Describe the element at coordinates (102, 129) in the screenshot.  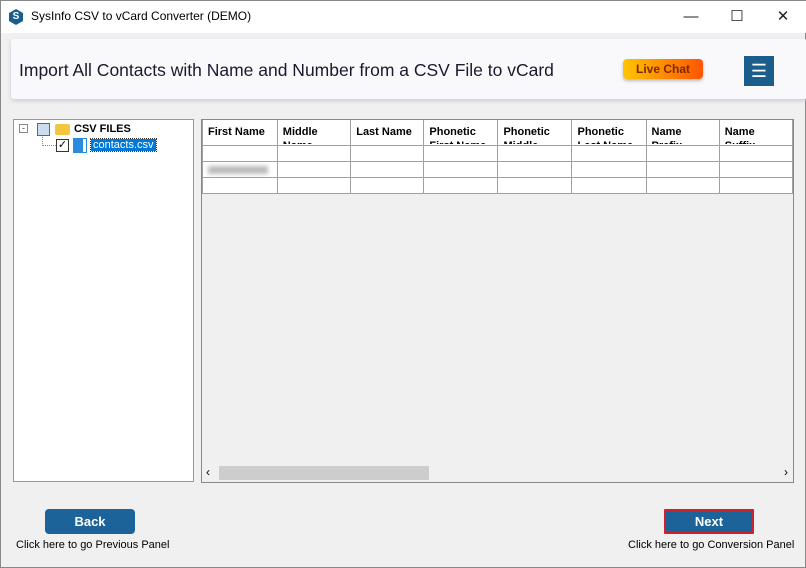
I see `tree-root-label: CSV FILES` at that location.